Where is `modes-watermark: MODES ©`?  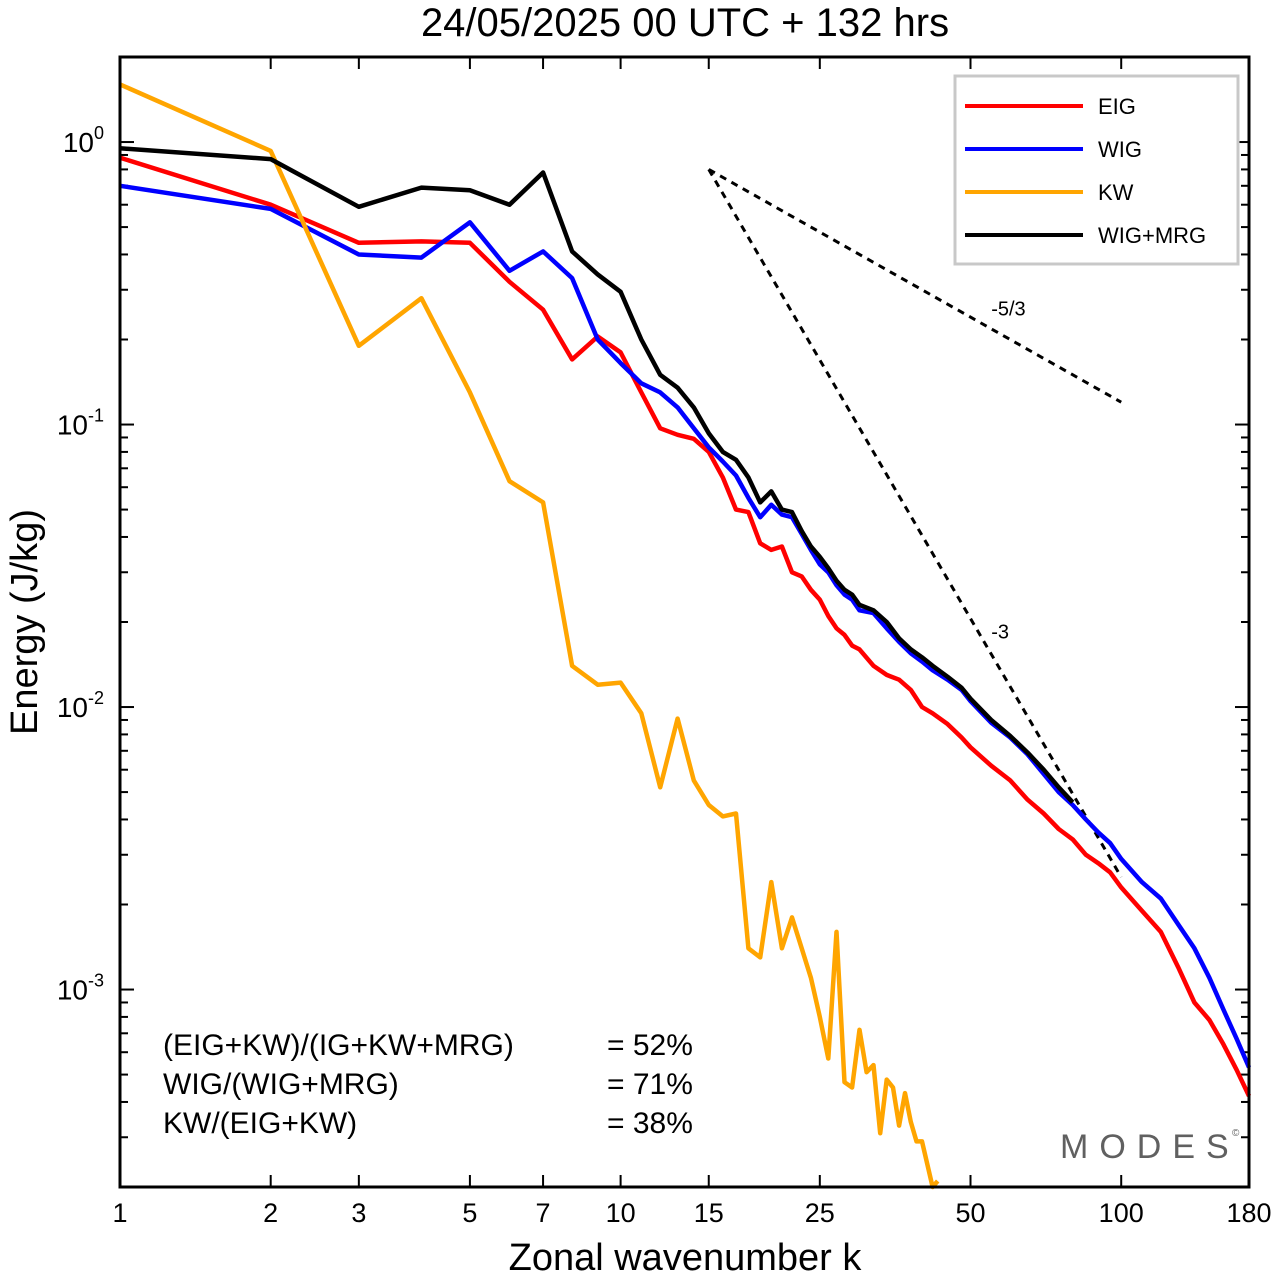 modes-watermark: MODES © is located at coordinates (1150, 1147).